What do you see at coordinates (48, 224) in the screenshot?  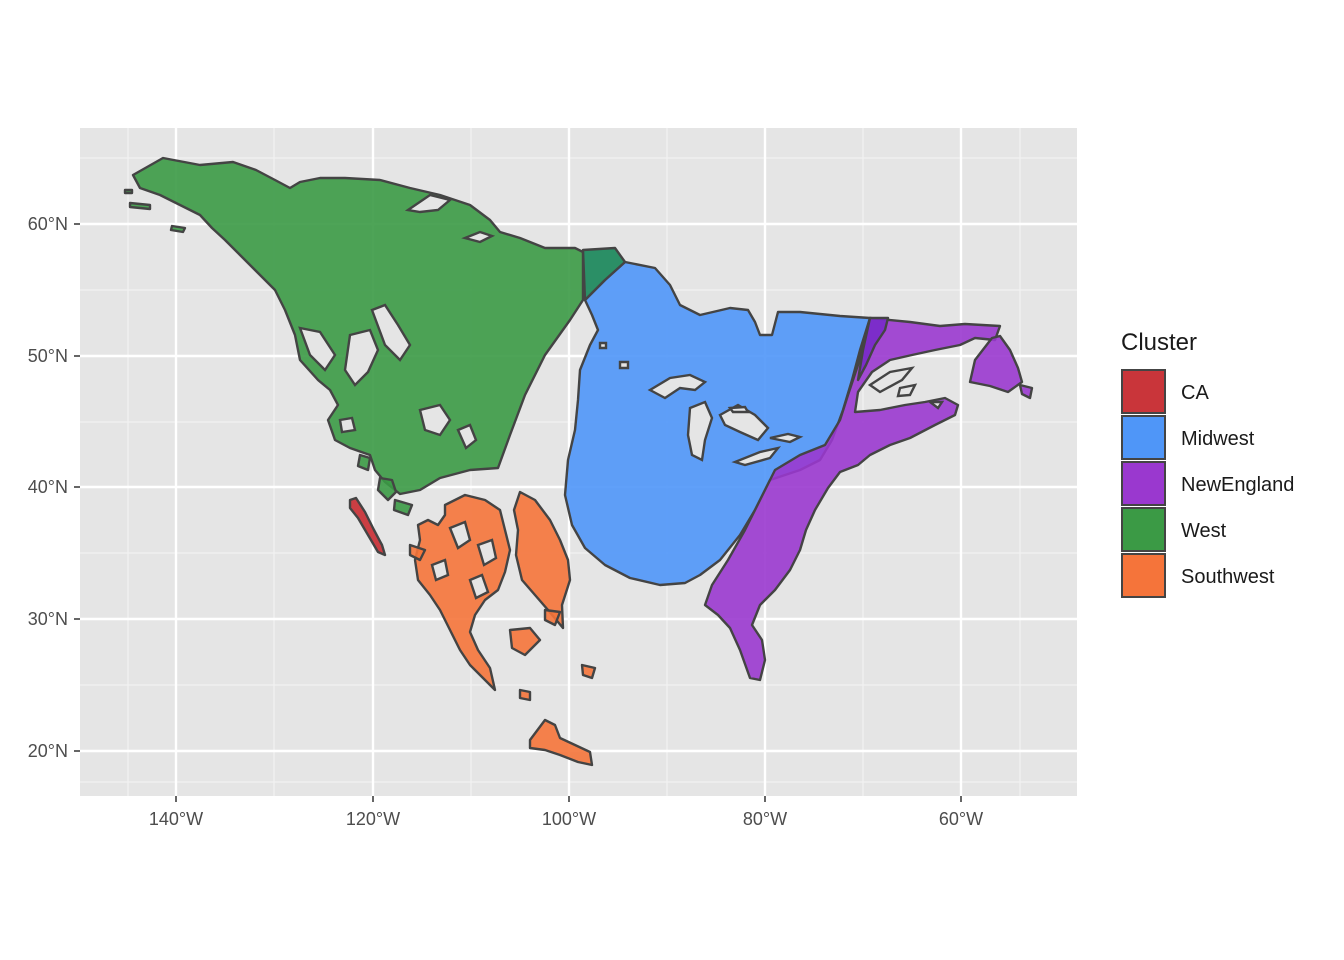 I see `lat-tick-label: 60°N` at bounding box center [48, 224].